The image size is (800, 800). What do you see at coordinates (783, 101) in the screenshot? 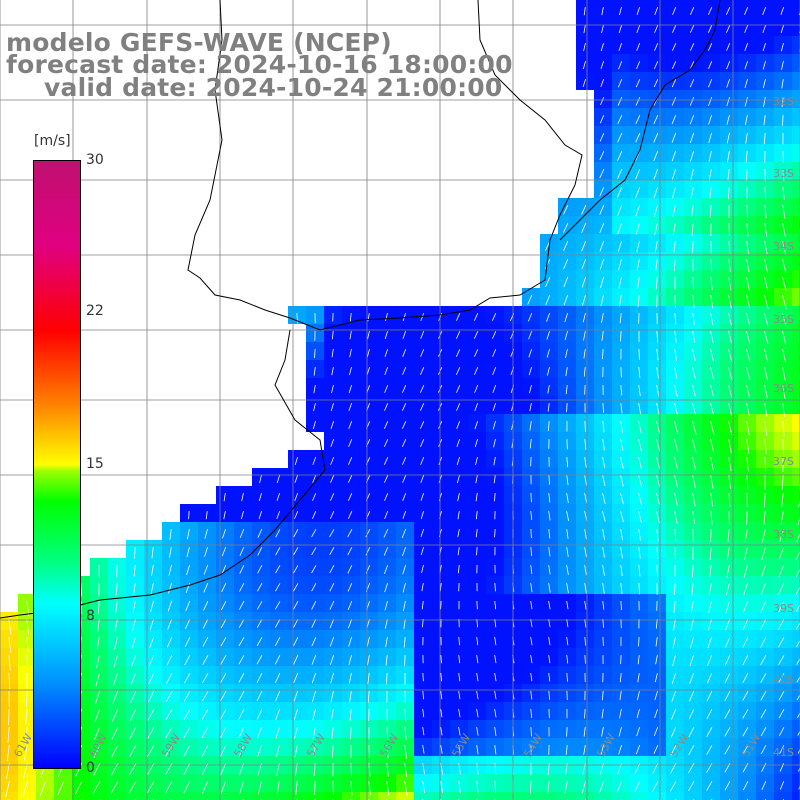
I see `lat-label: 32S` at bounding box center [783, 101].